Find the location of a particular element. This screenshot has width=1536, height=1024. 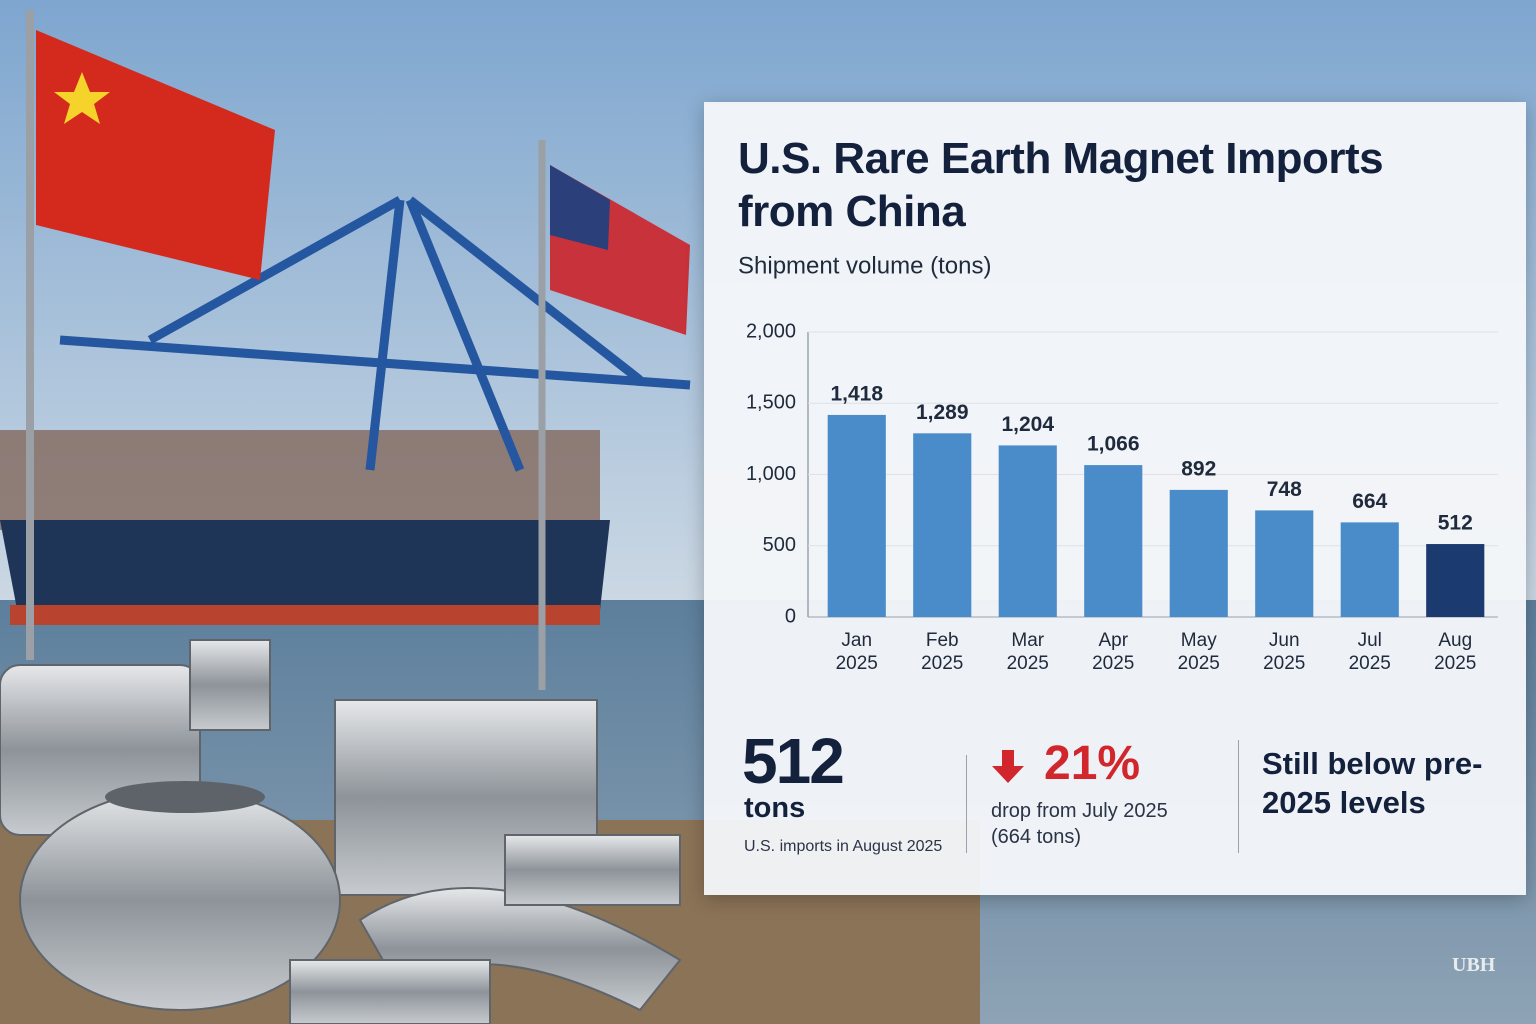

x-tick-label: Jul 2025 is located at coordinates (1369, 652).